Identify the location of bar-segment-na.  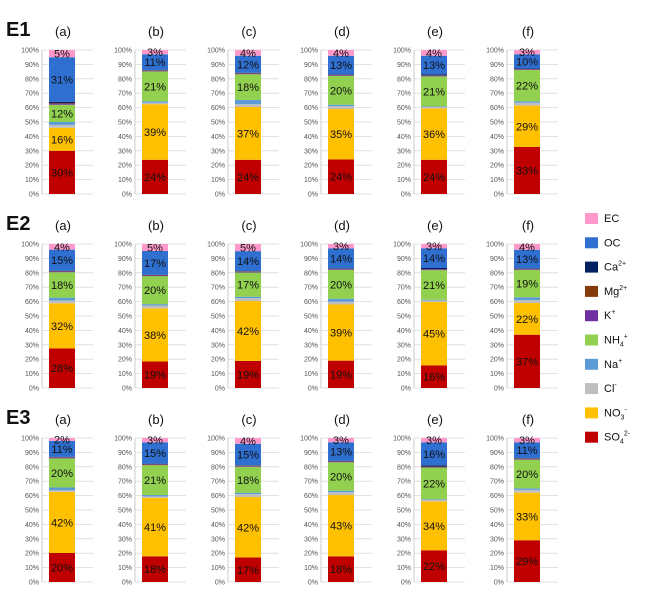
(527, 299).